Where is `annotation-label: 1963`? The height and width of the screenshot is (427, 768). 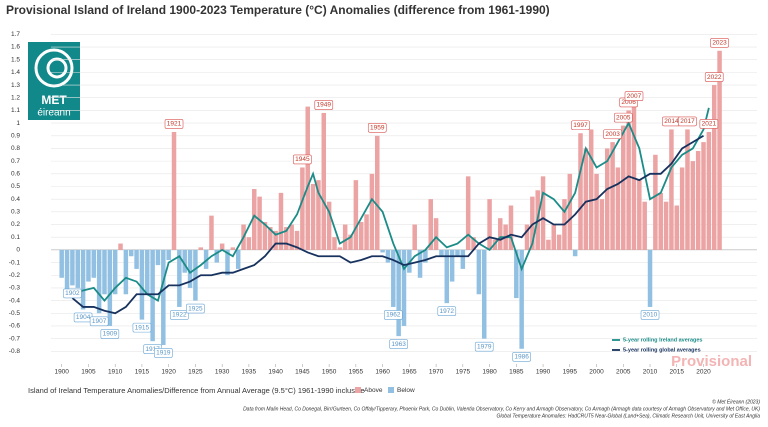
annotation-label: 1963 is located at coordinates (398, 344).